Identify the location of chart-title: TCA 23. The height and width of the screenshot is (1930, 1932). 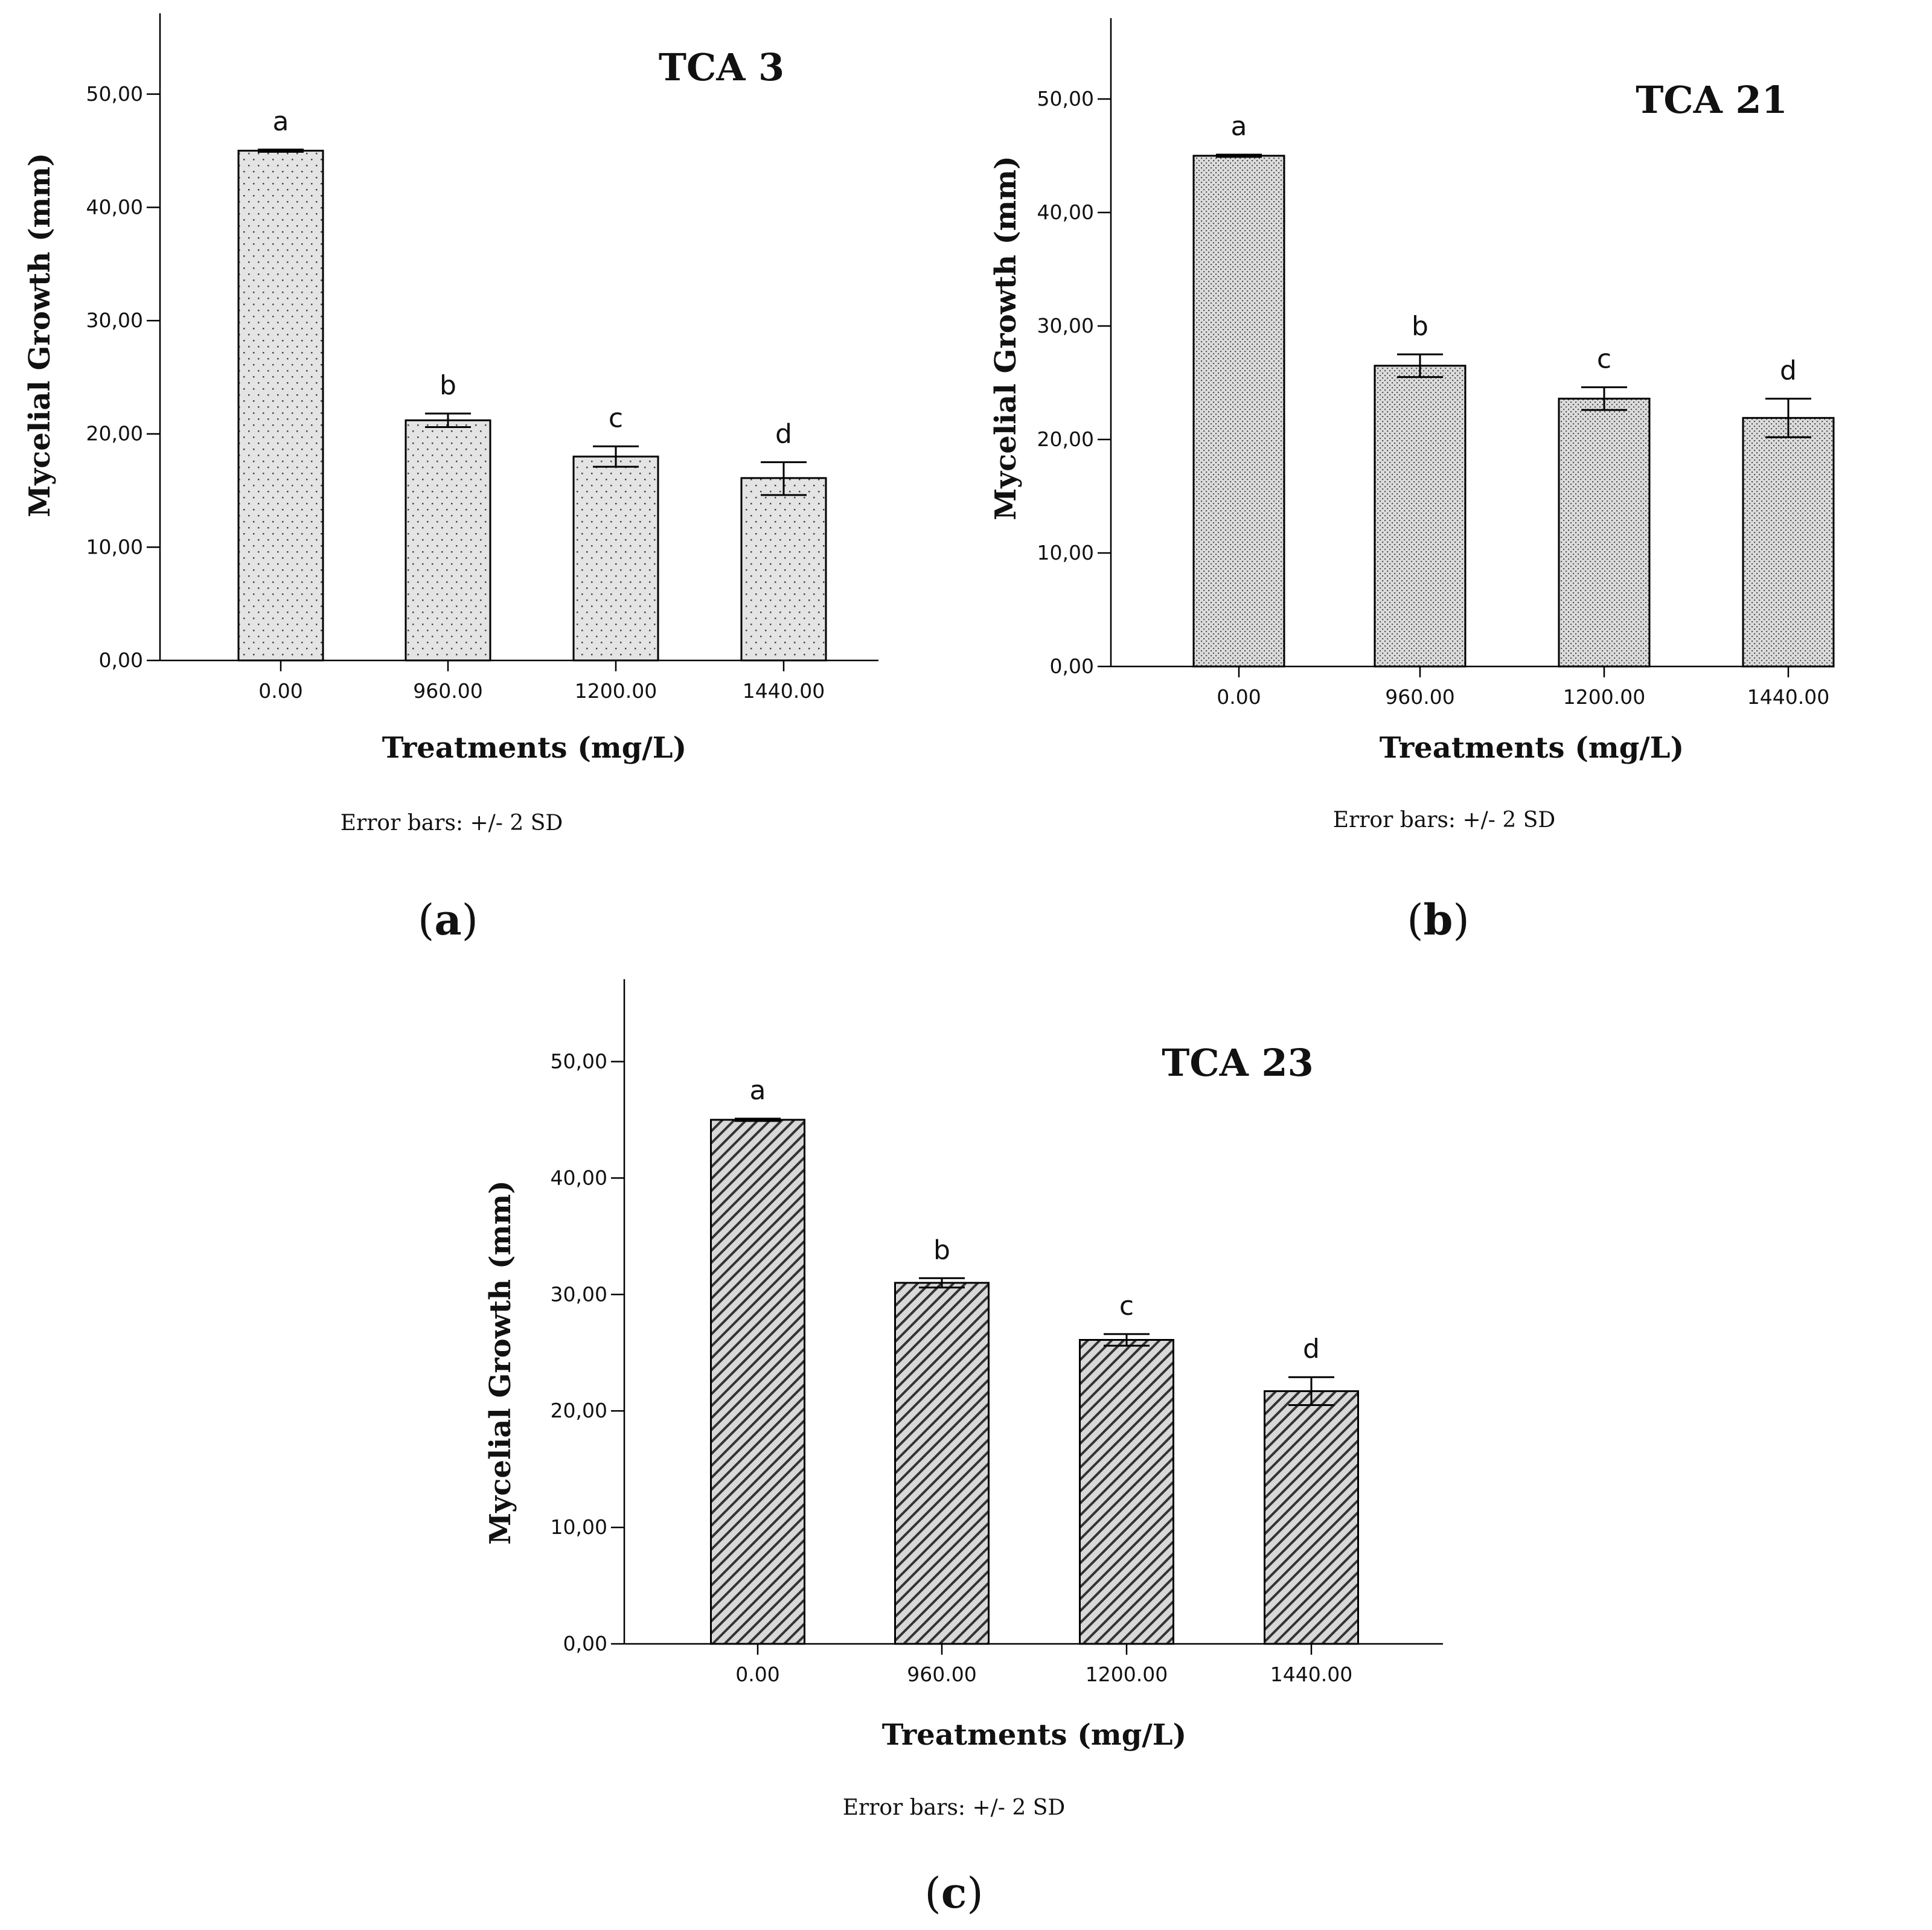
(1238, 1063).